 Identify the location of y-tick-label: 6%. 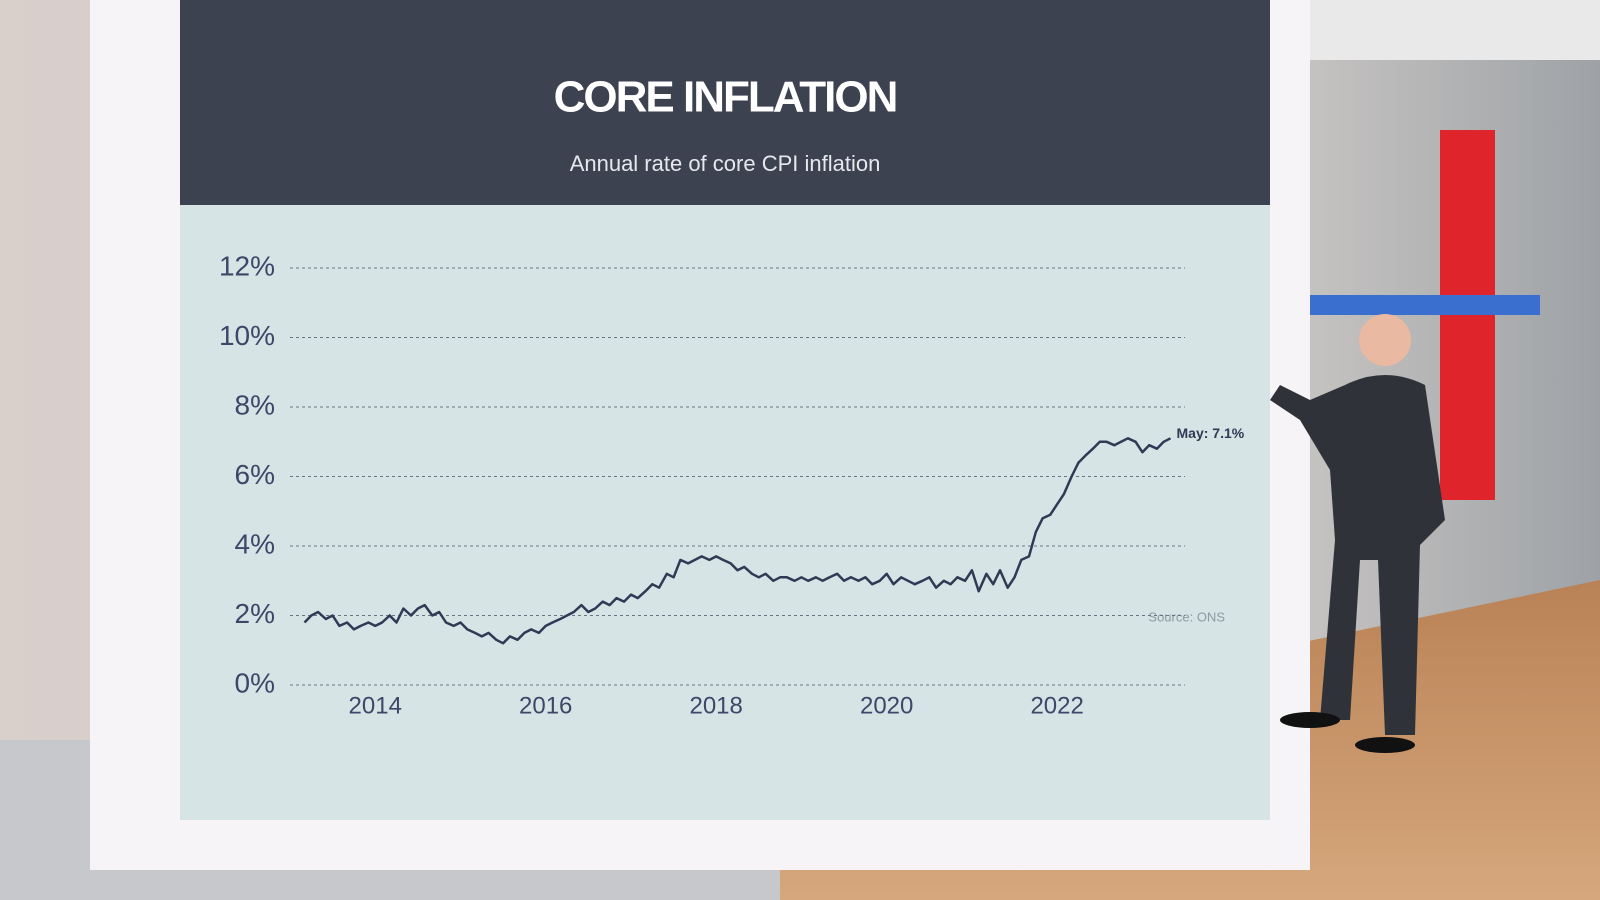
(255, 474).